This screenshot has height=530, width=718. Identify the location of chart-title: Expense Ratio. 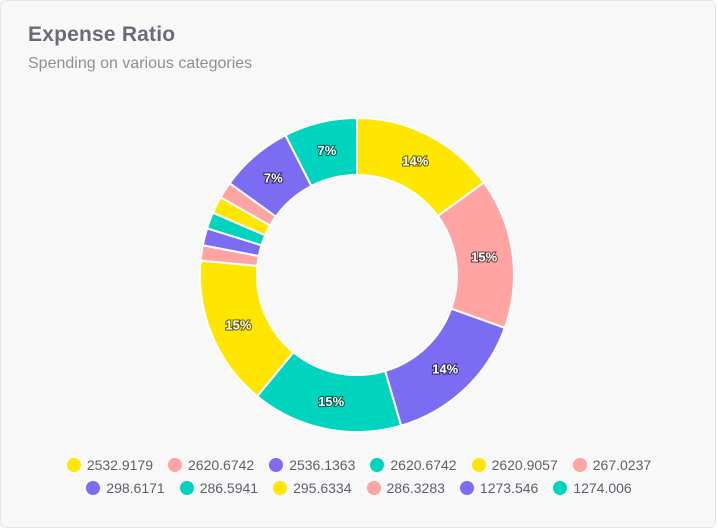
(102, 34).